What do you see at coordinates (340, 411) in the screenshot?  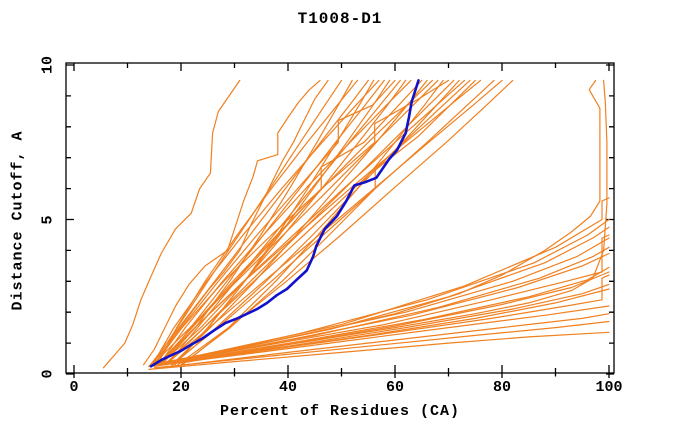 I see `x-axis-title: Percent of Residues (CA)` at bounding box center [340, 411].